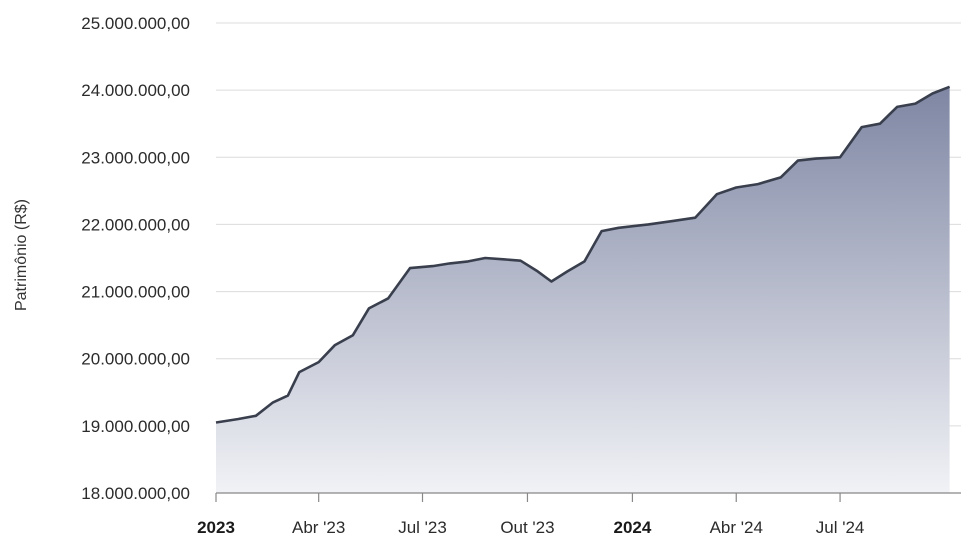 This screenshot has width=961, height=543. I want to click on y-axis-title: Patrimônio (R$), so click(21, 255).